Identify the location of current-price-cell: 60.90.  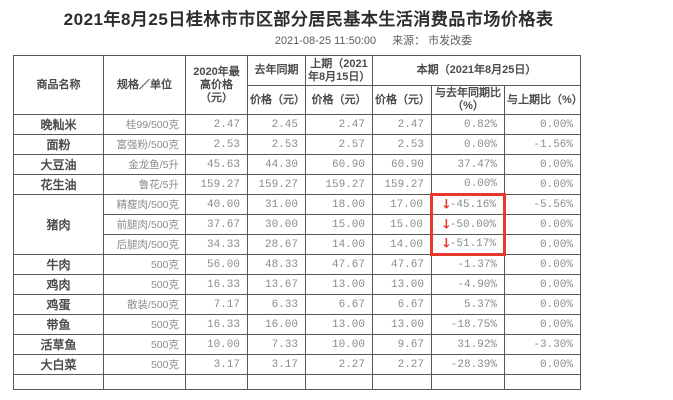
(402, 164).